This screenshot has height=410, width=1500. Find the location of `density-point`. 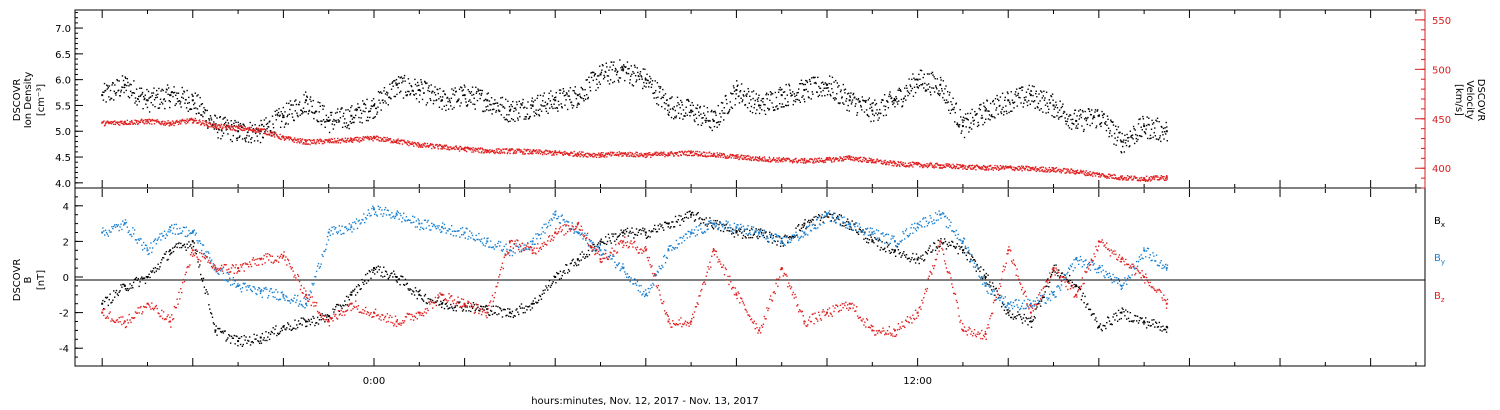

density-point is located at coordinates (328, 120).